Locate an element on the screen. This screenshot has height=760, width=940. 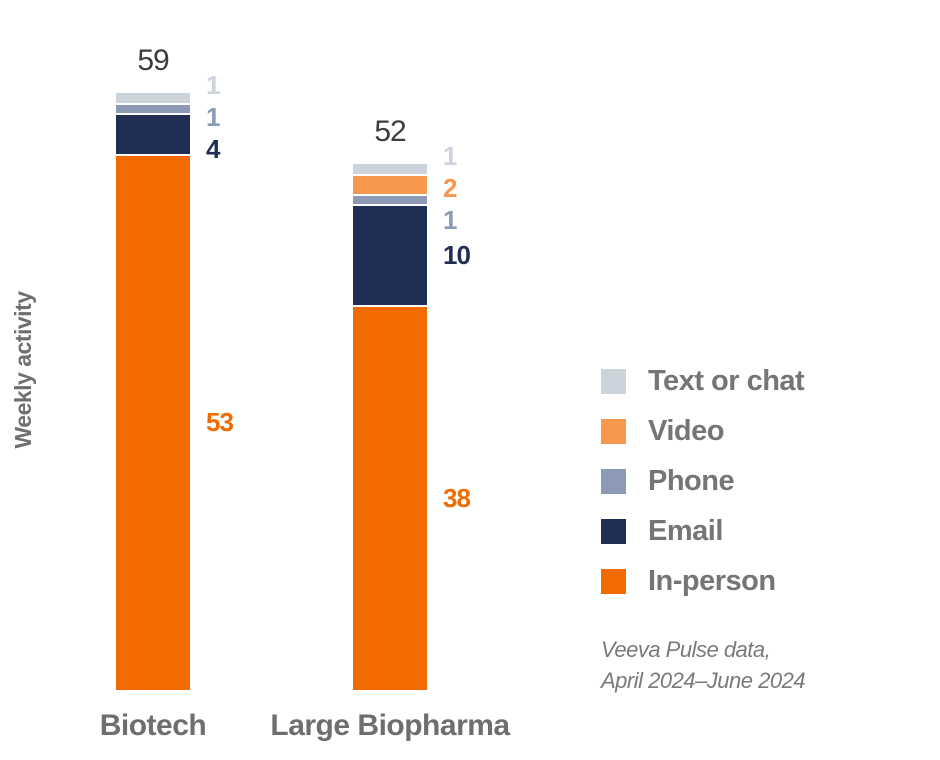
value-label-in-person: 38 is located at coordinates (457, 497).